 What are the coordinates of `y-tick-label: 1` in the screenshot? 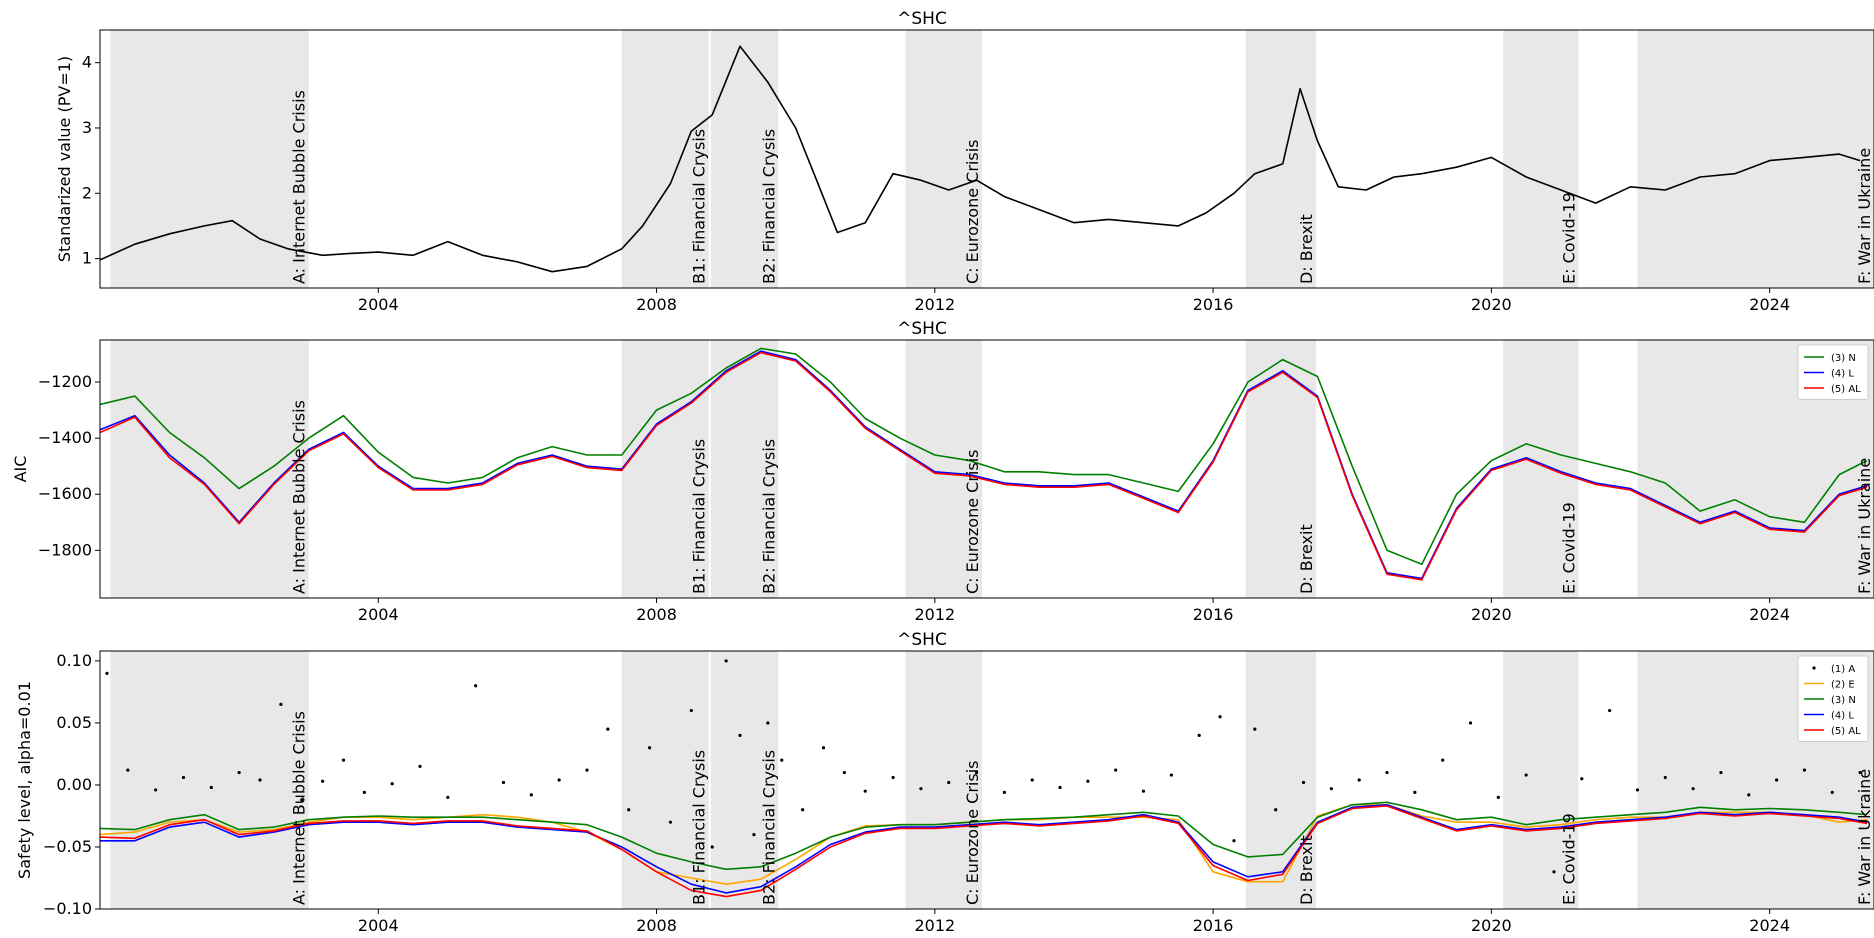 It's located at (87, 258).